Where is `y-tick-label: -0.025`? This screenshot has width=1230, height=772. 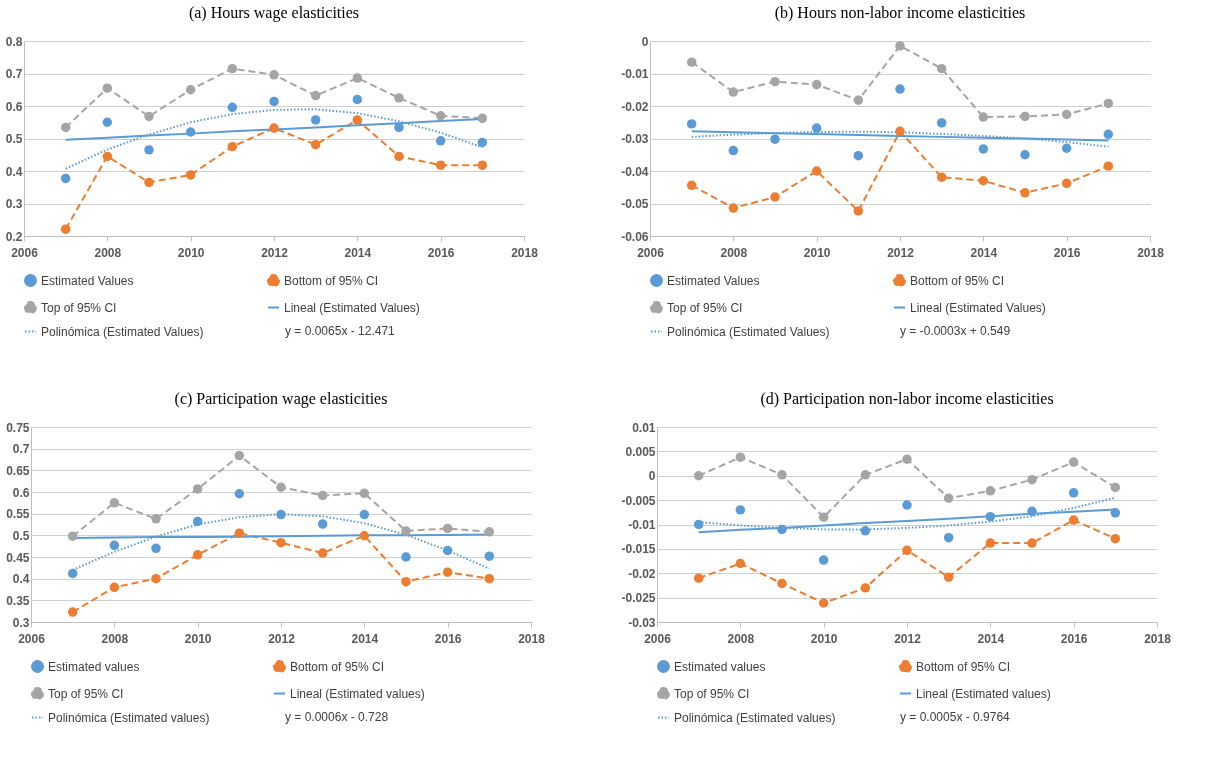 y-tick-label: -0.025 is located at coordinates (638, 598).